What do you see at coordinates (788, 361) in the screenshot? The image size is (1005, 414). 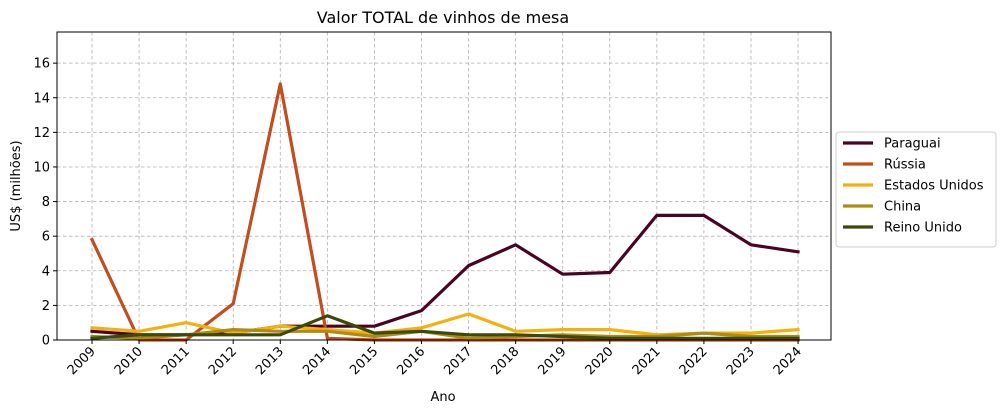 I see `x-tick-label: 2024` at bounding box center [788, 361].